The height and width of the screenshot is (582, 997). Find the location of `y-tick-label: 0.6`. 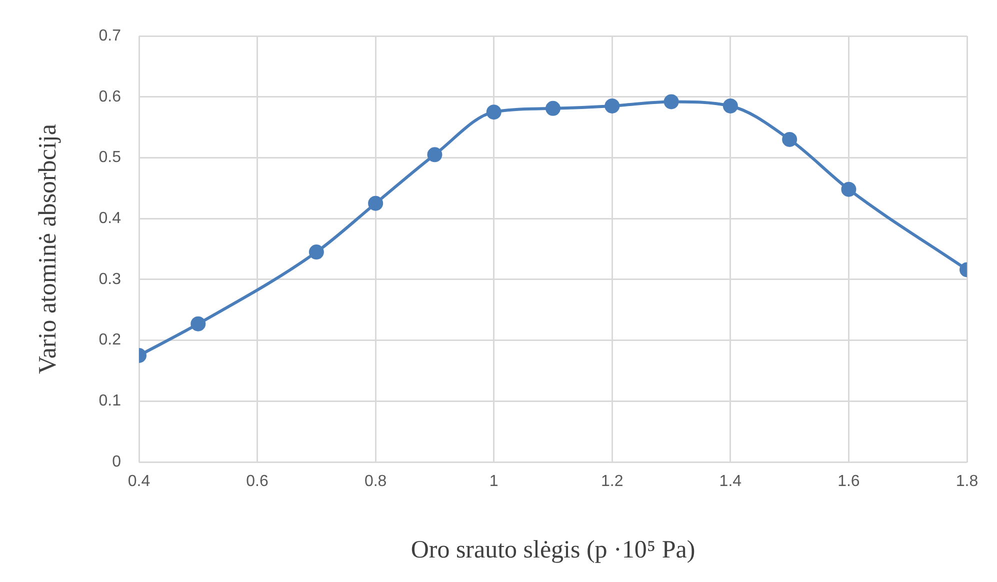

y-tick-label: 0.6 is located at coordinates (110, 97).